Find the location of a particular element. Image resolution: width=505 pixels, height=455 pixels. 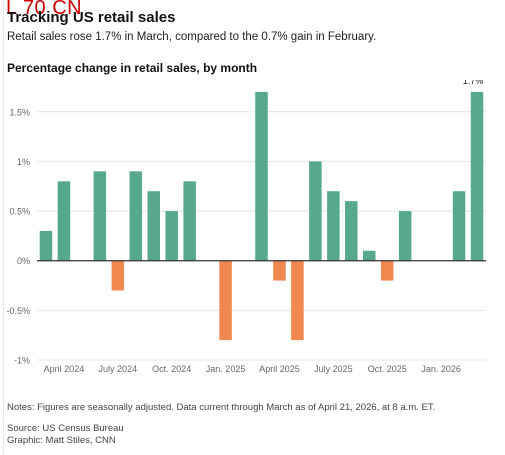

x-tick-label: July 2025 is located at coordinates (333, 369).